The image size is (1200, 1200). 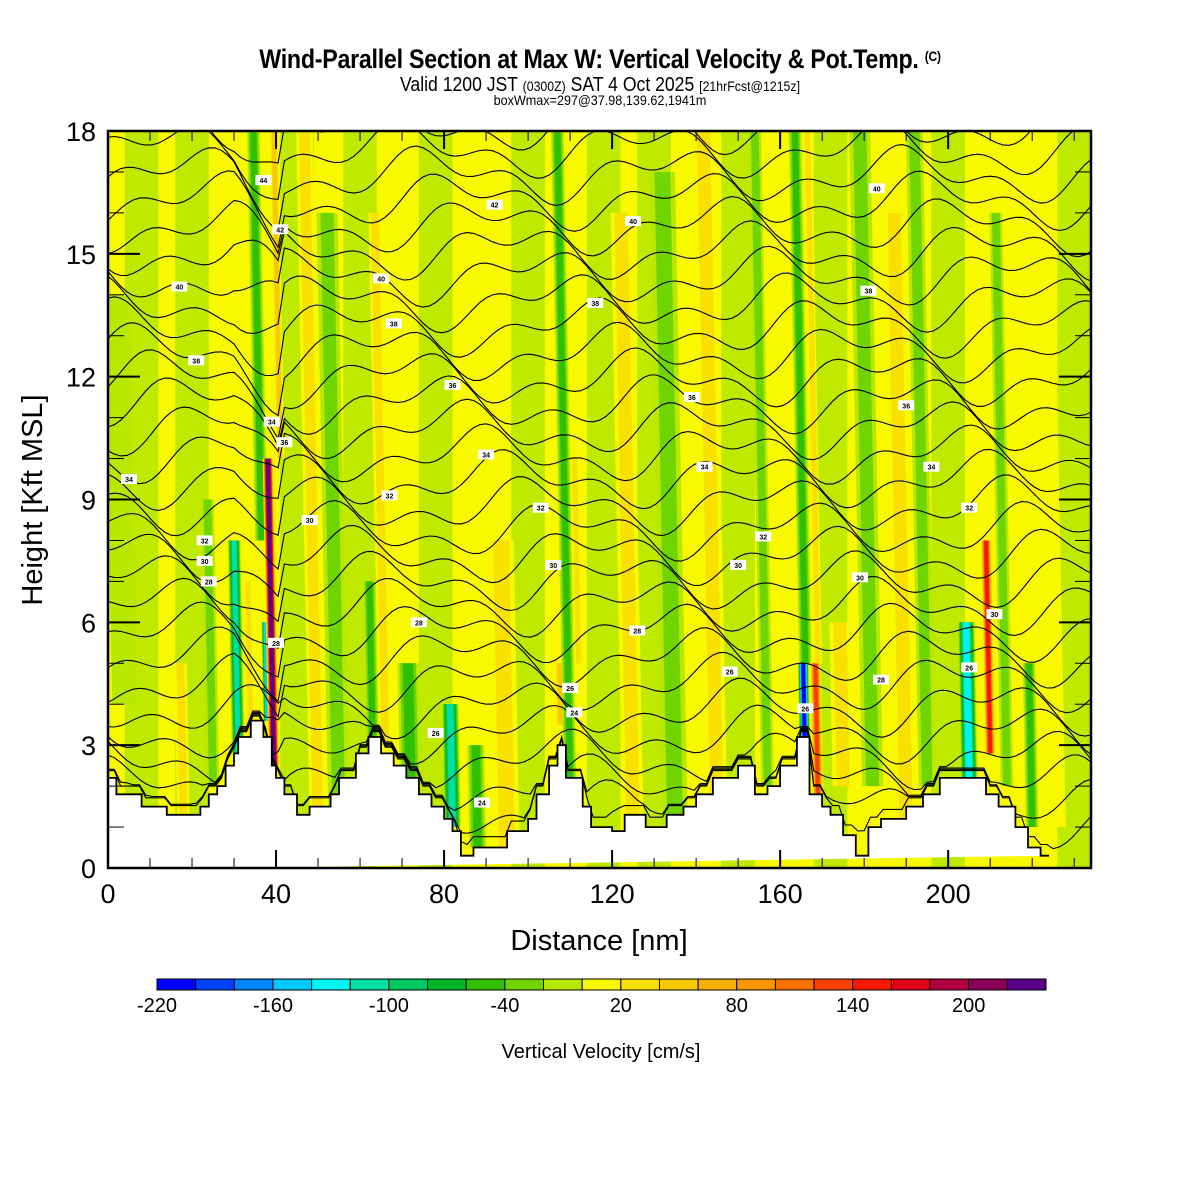 I want to click on valid-utc: (0300Z), so click(x=544, y=86).